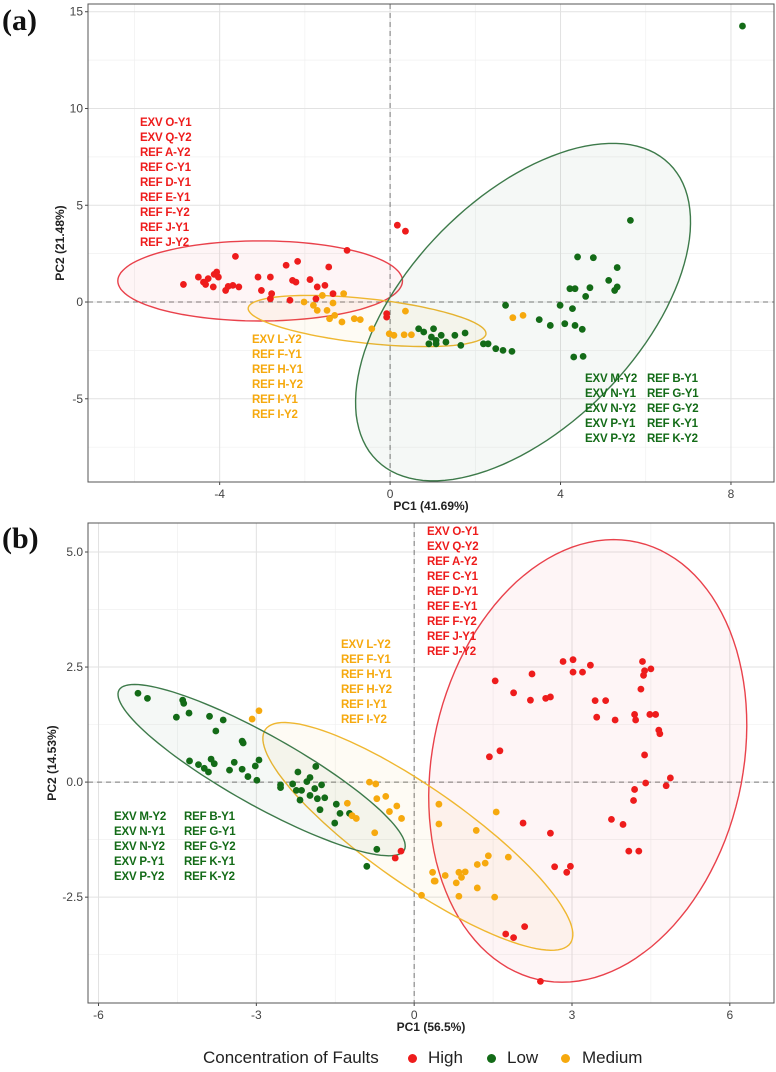 This screenshot has width=776, height=1072. What do you see at coordinates (79, 302) in the screenshot?
I see `y-tick-label: 0` at bounding box center [79, 302].